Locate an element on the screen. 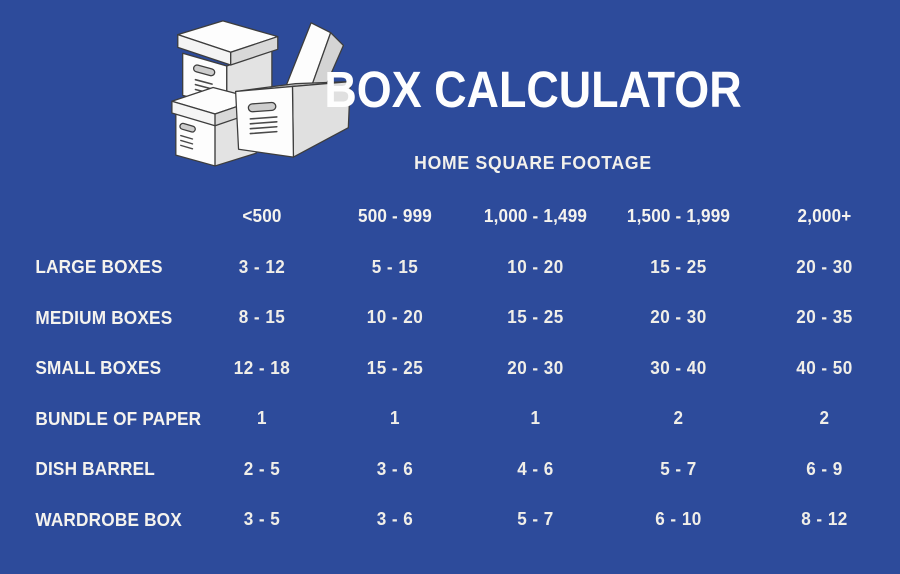  table-cell: 6 - 10 is located at coordinates (678, 519).